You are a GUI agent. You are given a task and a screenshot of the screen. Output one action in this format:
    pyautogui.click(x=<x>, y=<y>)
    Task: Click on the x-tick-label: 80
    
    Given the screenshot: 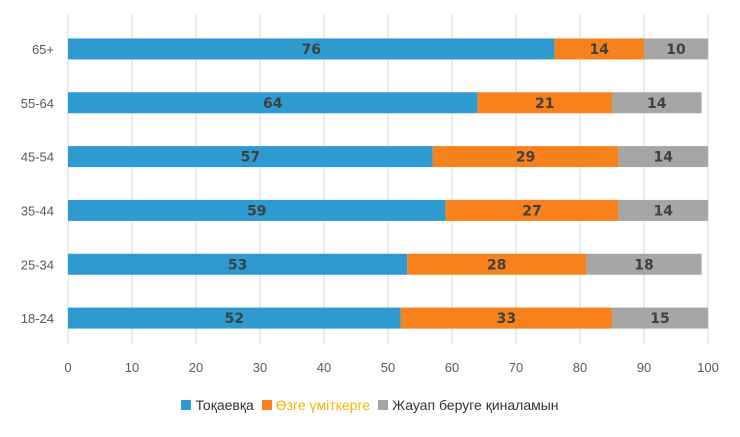 What is the action you would take?
    pyautogui.click(x=580, y=367)
    